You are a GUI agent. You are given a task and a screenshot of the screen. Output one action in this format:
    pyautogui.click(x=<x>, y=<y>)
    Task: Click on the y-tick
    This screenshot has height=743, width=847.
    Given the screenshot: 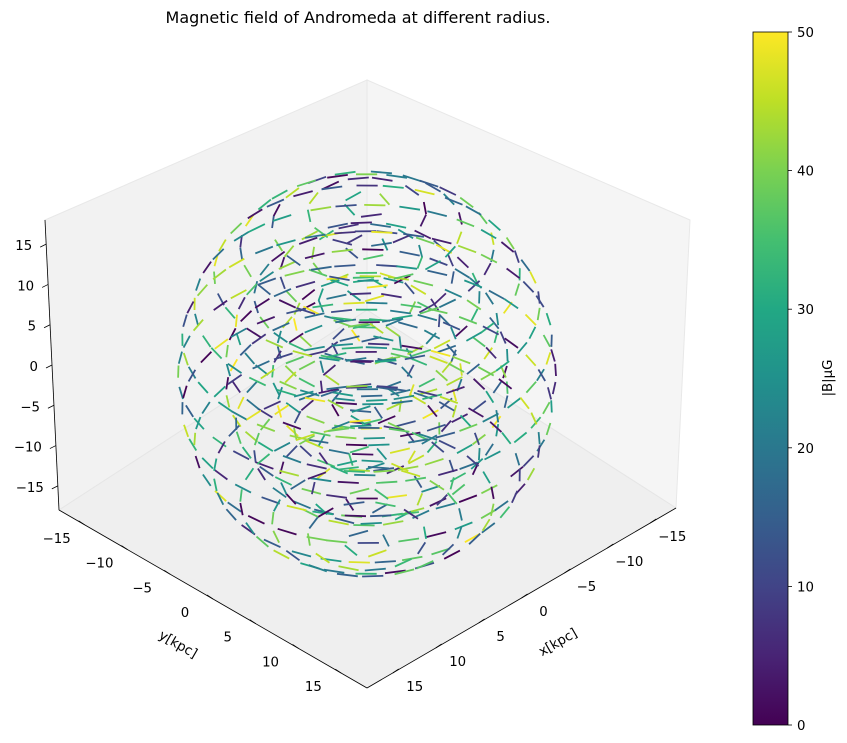 What is the action you would take?
    pyautogui.click(x=338, y=671)
    